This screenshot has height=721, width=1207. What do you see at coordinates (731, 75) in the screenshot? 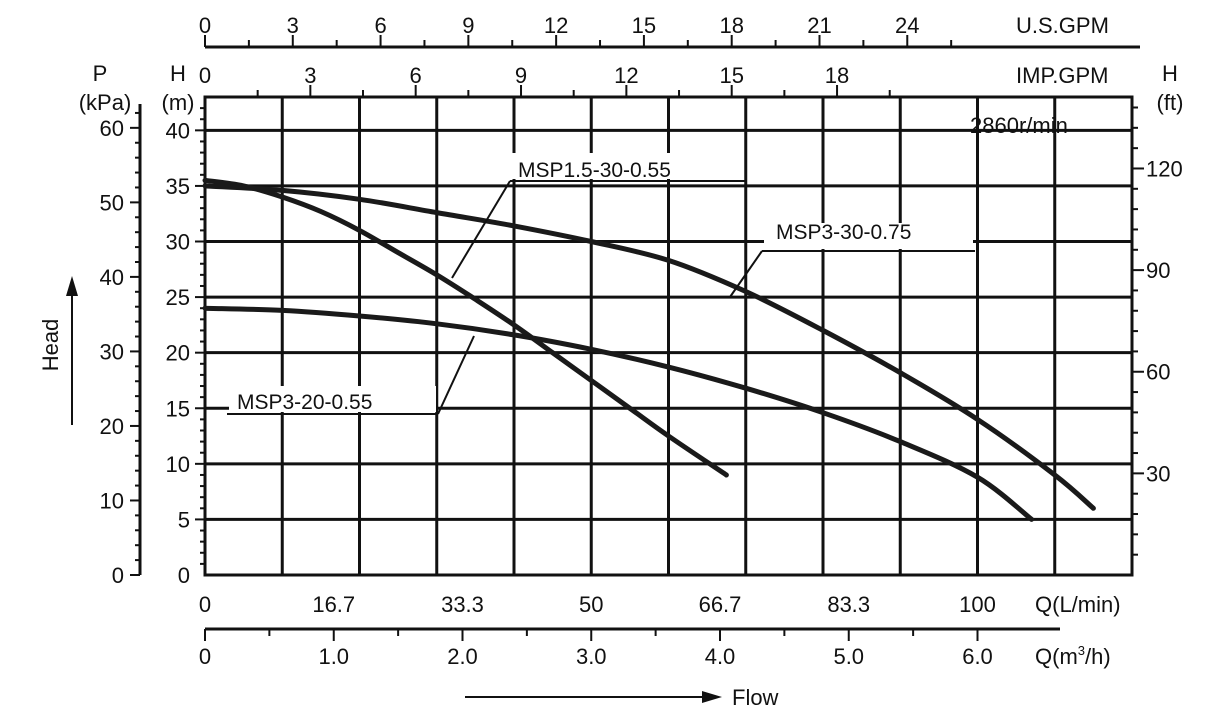
I see `imp-gpm-tick-label: 15` at bounding box center [731, 75].